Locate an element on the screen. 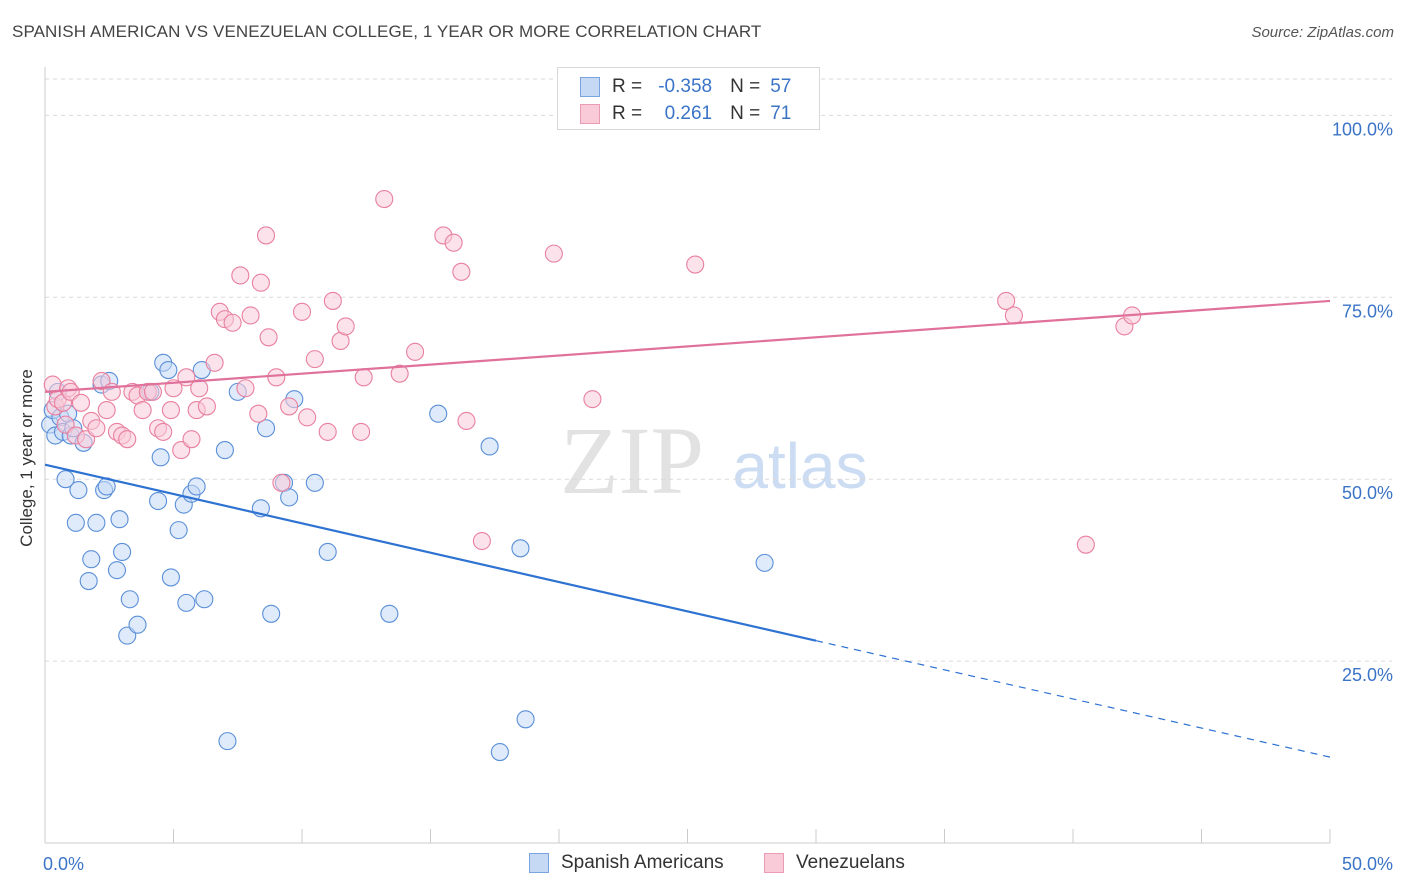 This screenshot has width=1406, height=892. trend-line-venezuelans is located at coordinates (687, 346).